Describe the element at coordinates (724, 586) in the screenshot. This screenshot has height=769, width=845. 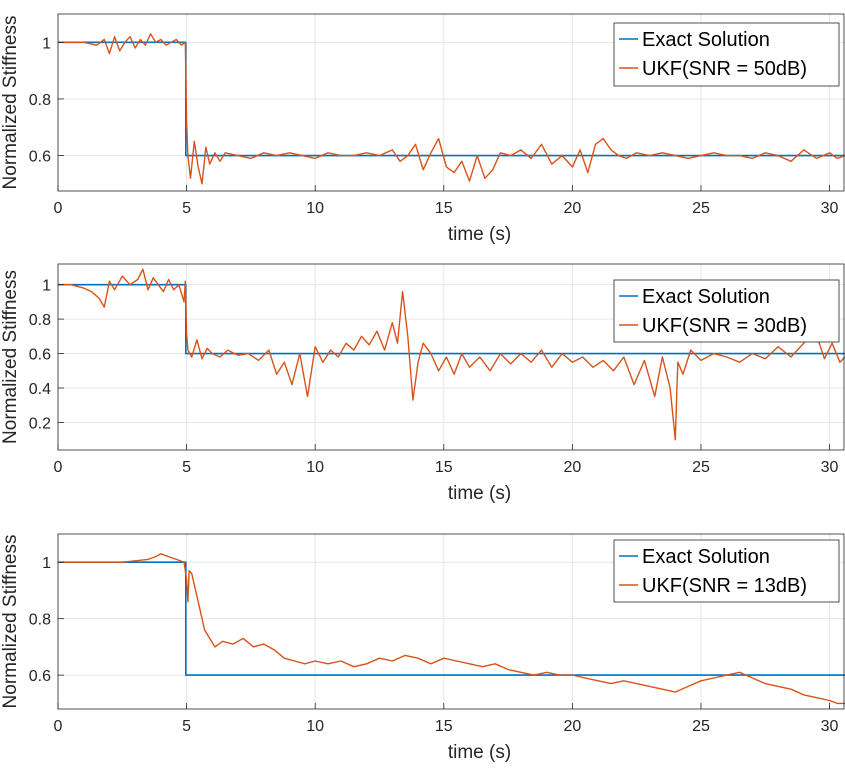
I see `legend-label-ukf: UKF(SNR = 13dB)` at that location.